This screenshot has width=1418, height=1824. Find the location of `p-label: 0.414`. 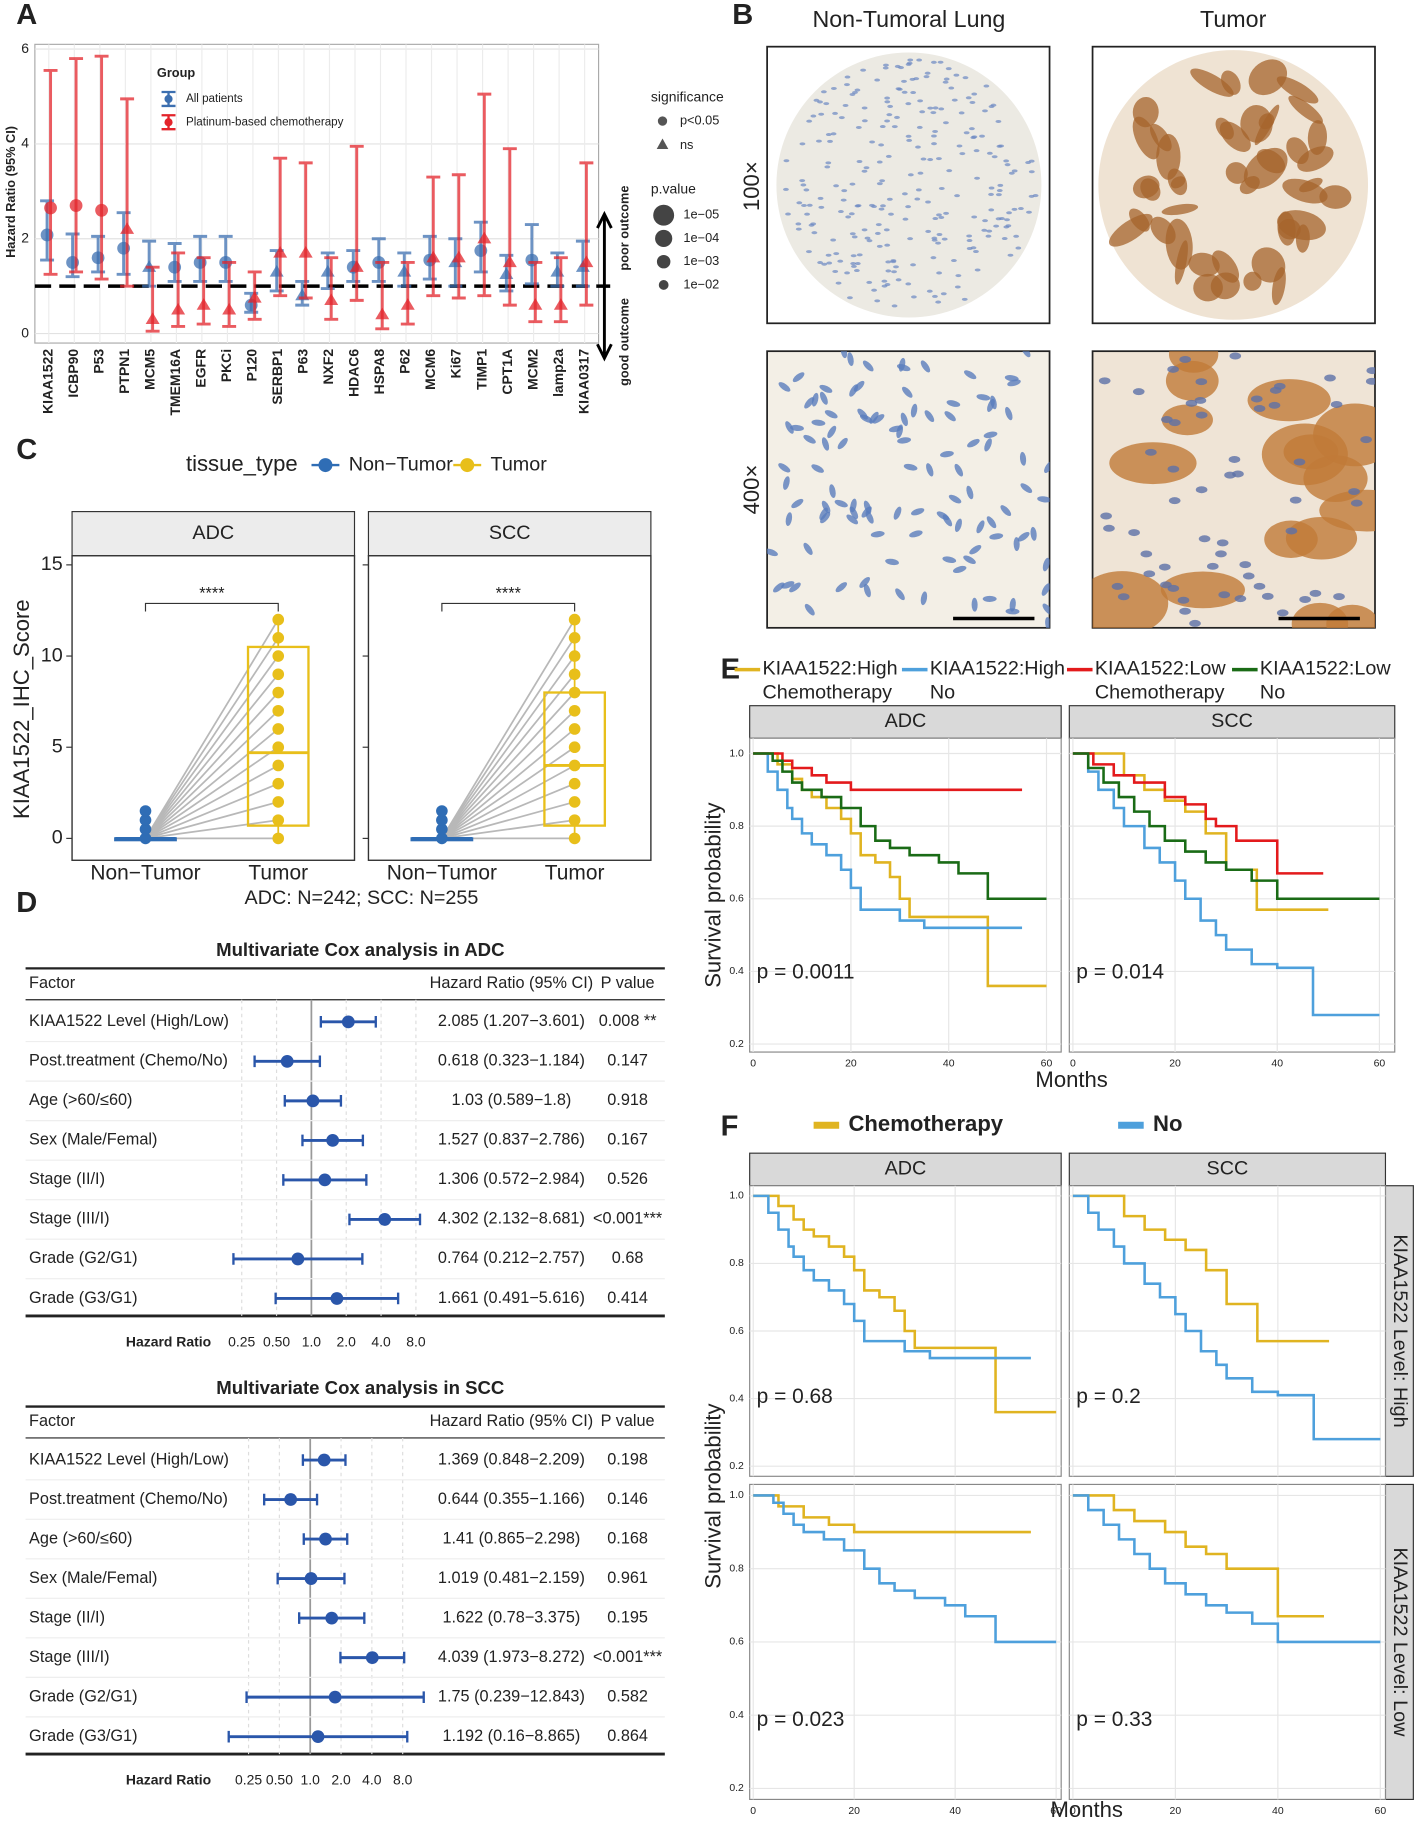

p-label: 0.414 is located at coordinates (627, 1298).